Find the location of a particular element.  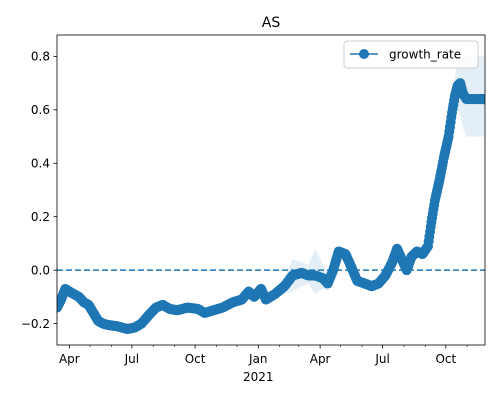

y-tick-label: 0.0 is located at coordinates (40, 270).